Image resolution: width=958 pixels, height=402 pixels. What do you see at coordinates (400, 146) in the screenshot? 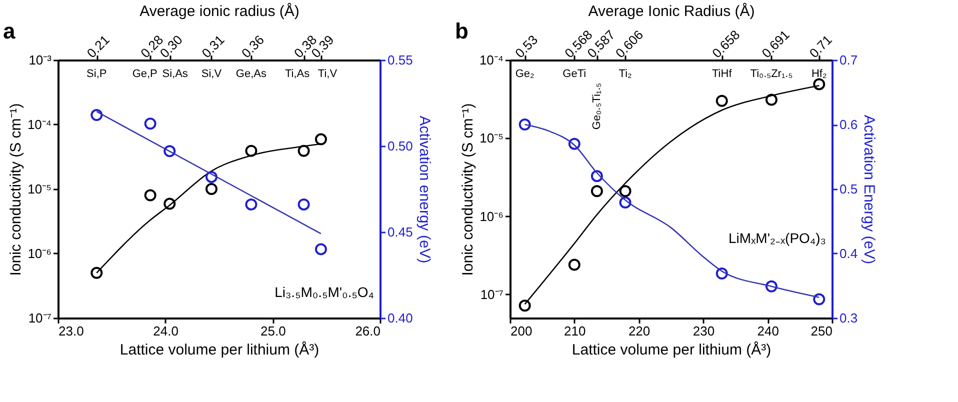
I see `y2-tick-label: 0.50` at bounding box center [400, 146].